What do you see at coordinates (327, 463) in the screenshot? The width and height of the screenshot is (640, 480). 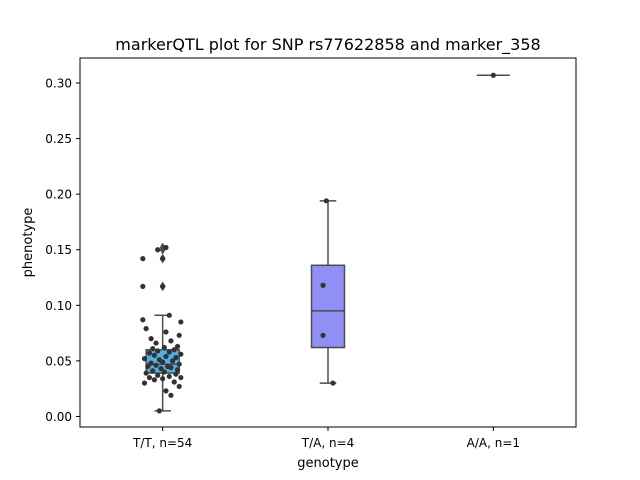 I see `x-axis-label: genotype` at bounding box center [327, 463].